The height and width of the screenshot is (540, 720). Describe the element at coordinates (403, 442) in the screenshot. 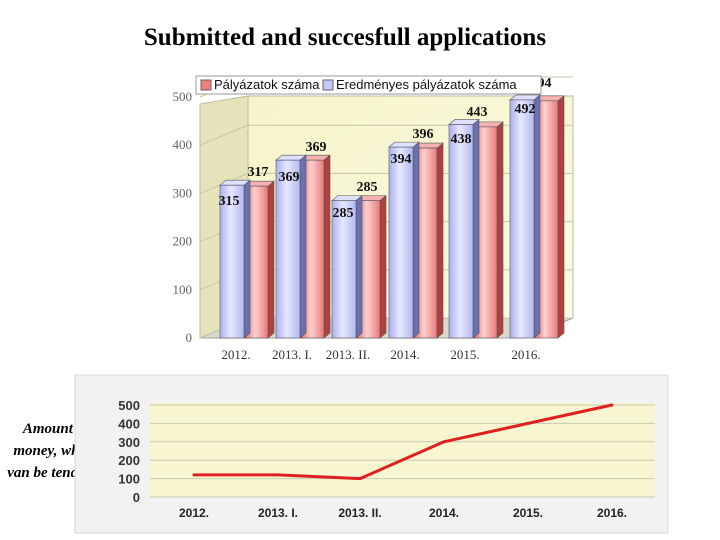

I see `money-line` at that location.